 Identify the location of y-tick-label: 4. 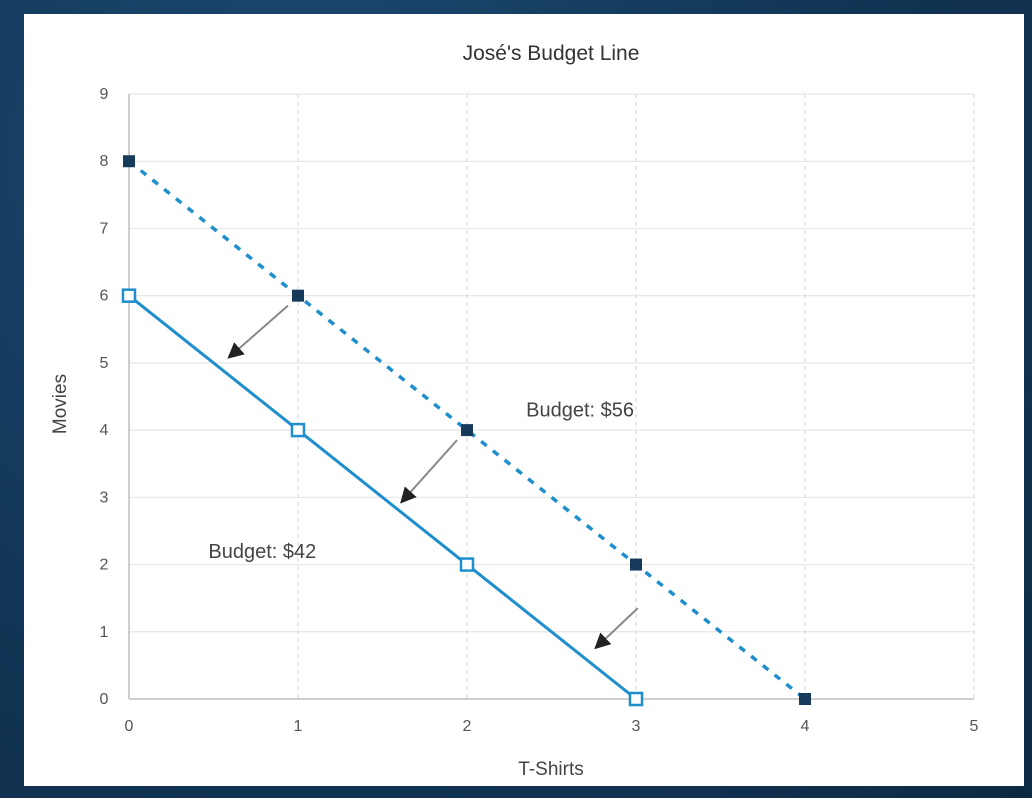
(104, 430).